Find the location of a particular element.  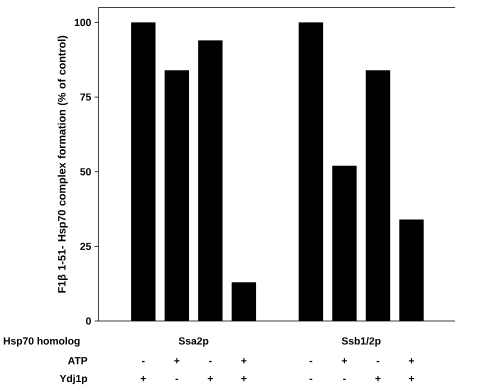

y-tick-label: 50 is located at coordinates (85, 172).